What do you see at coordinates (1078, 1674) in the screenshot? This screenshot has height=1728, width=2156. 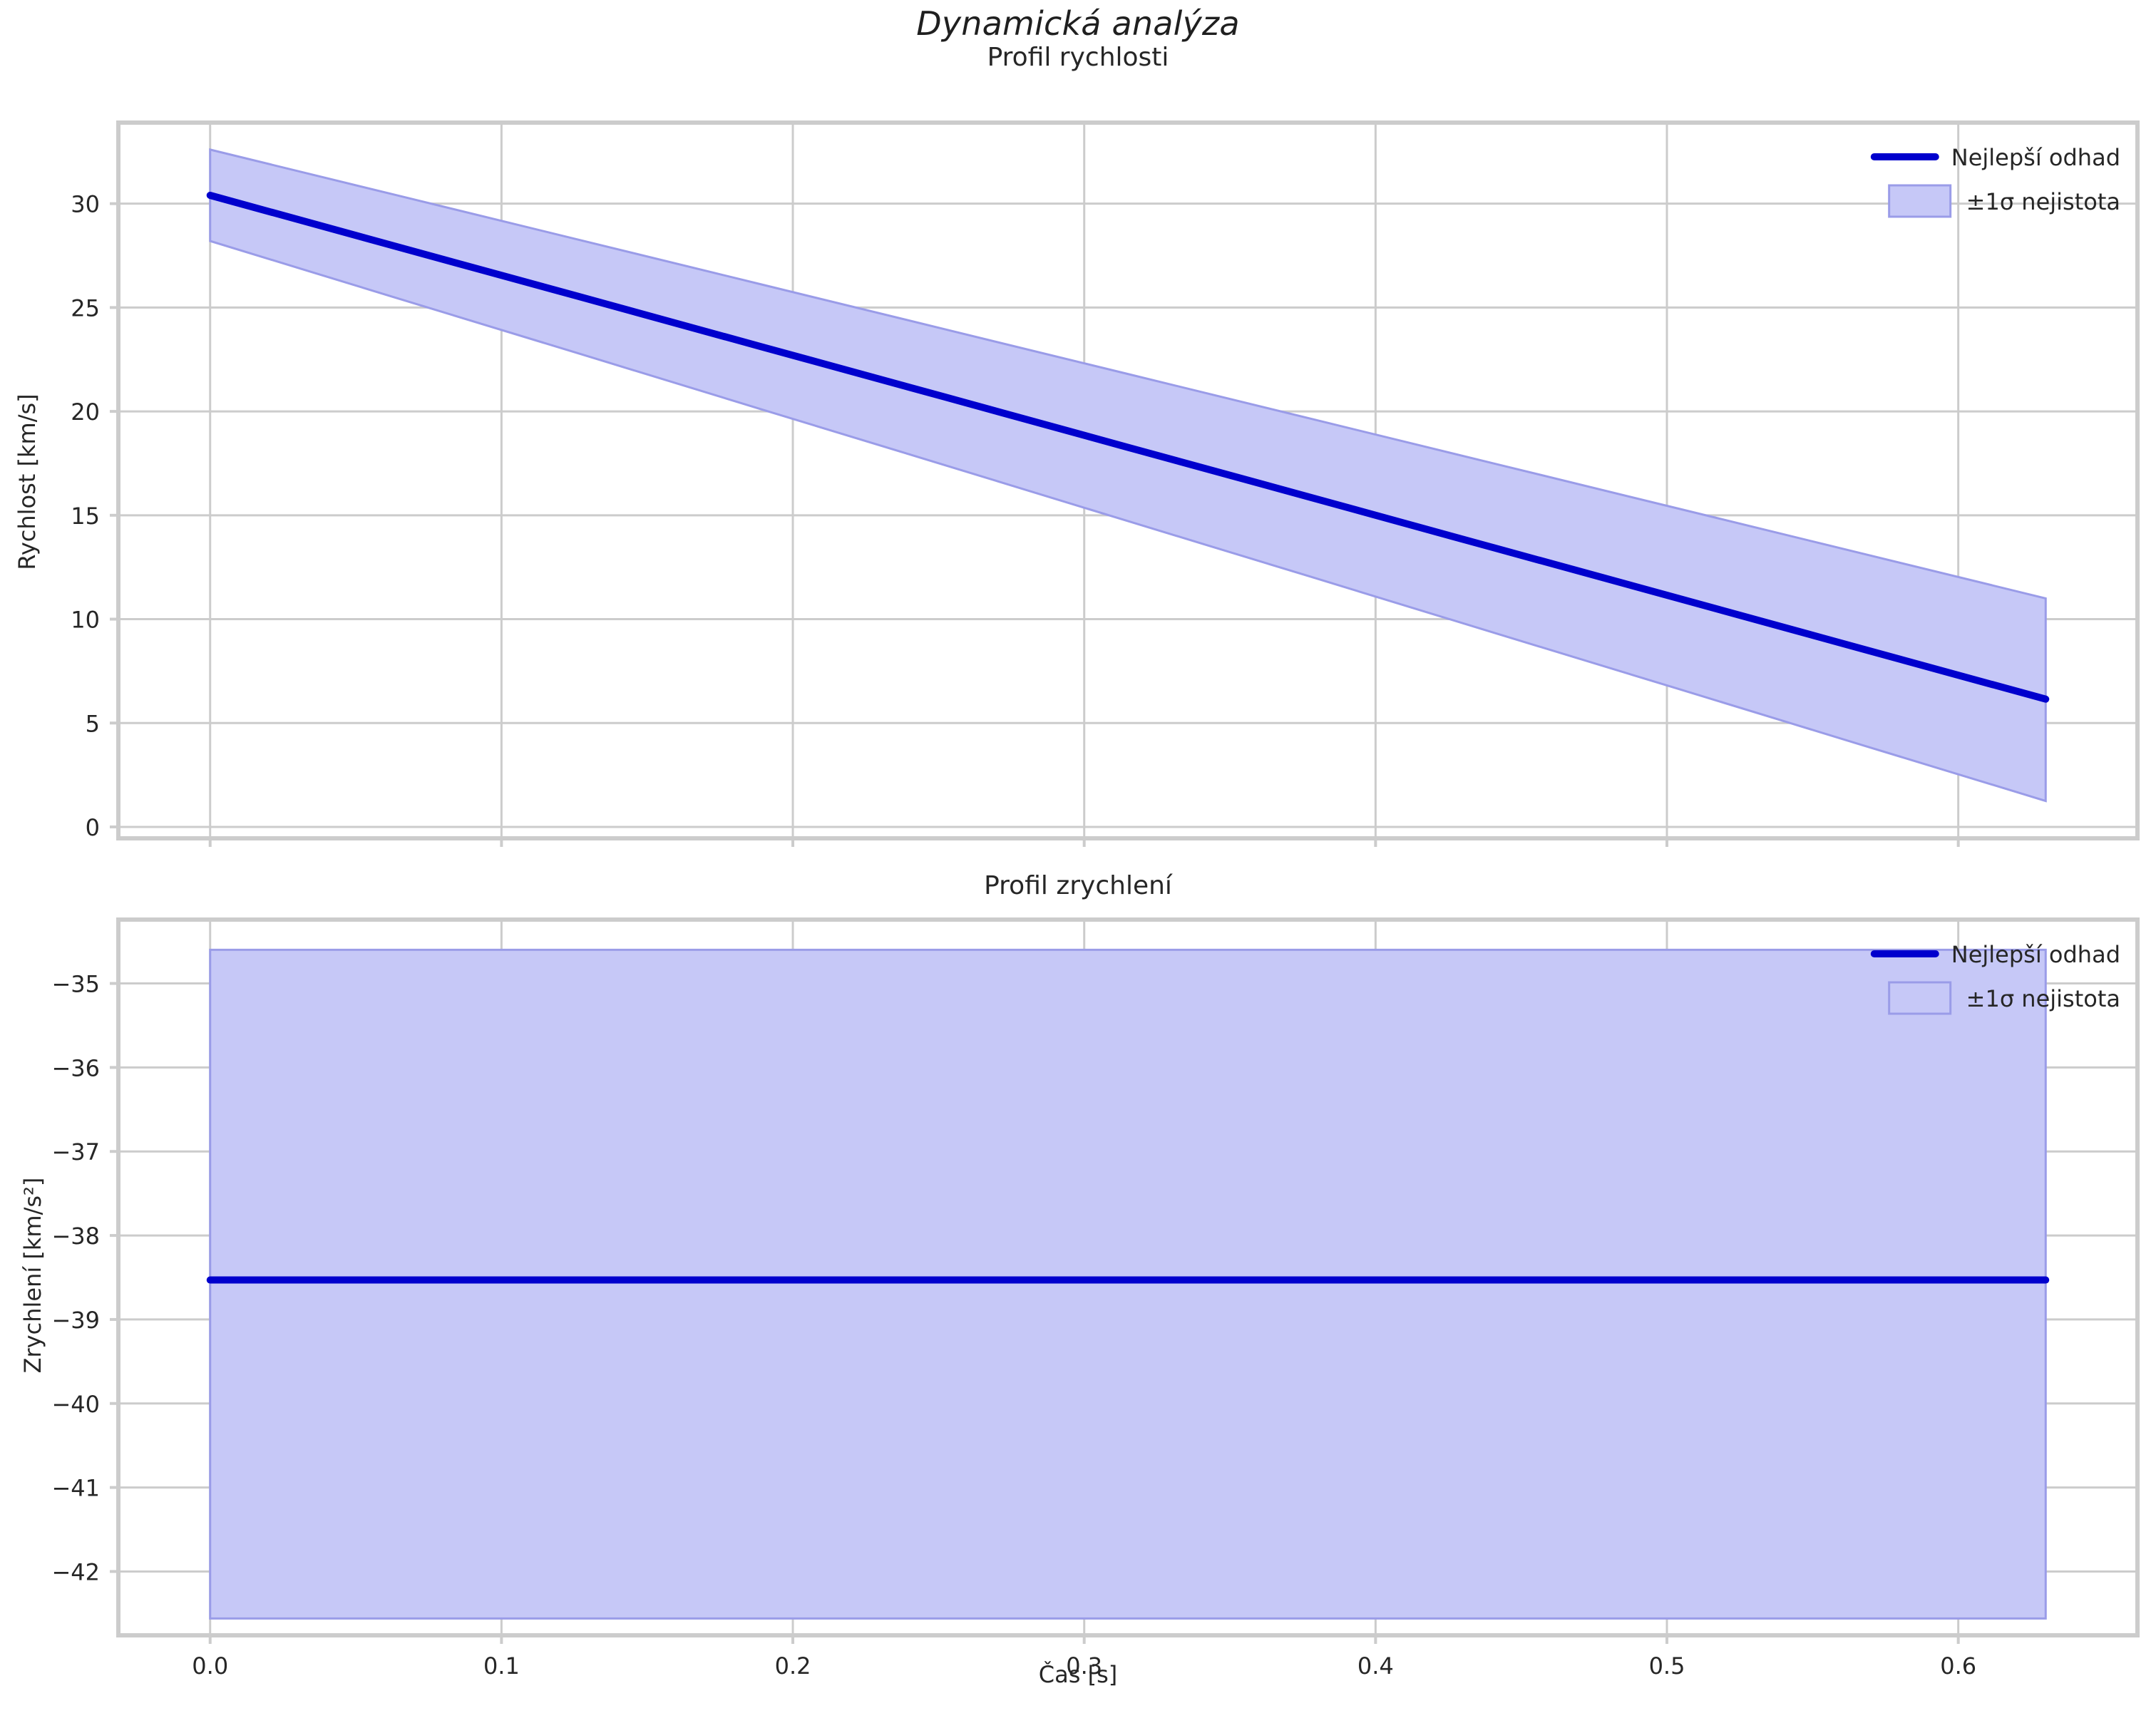 I see `shared-x-axis-label: Čas [s]` at bounding box center [1078, 1674].